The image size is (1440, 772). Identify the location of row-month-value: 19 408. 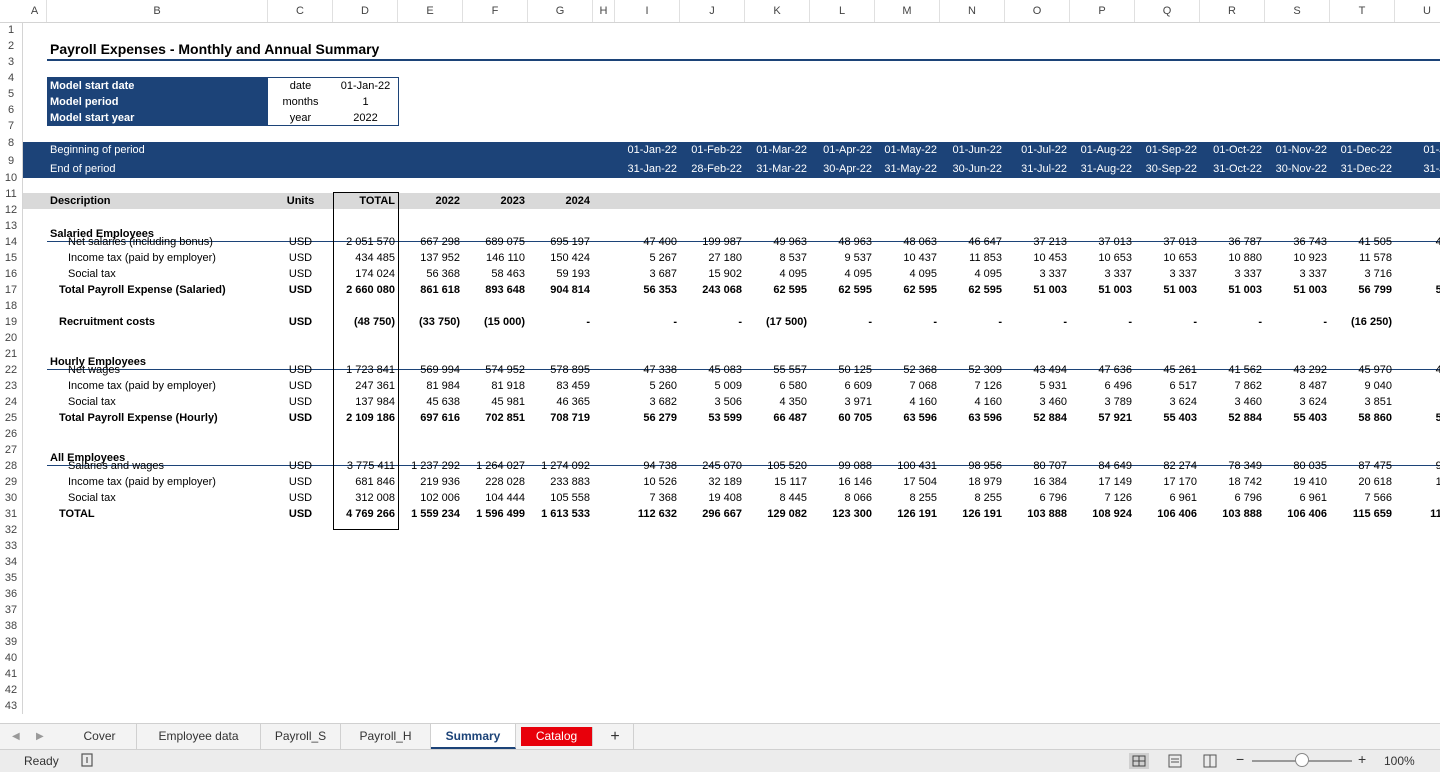
(725, 498).